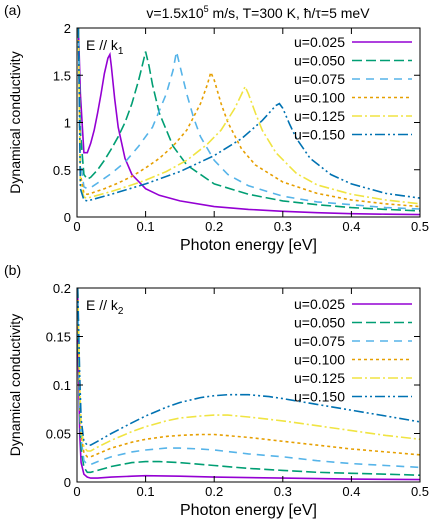 The height and width of the screenshot is (523, 436). I want to click on figure-header: v=1.5x105 m/s, T=300 K, ħ/τ=5 meV, so click(258, 12).